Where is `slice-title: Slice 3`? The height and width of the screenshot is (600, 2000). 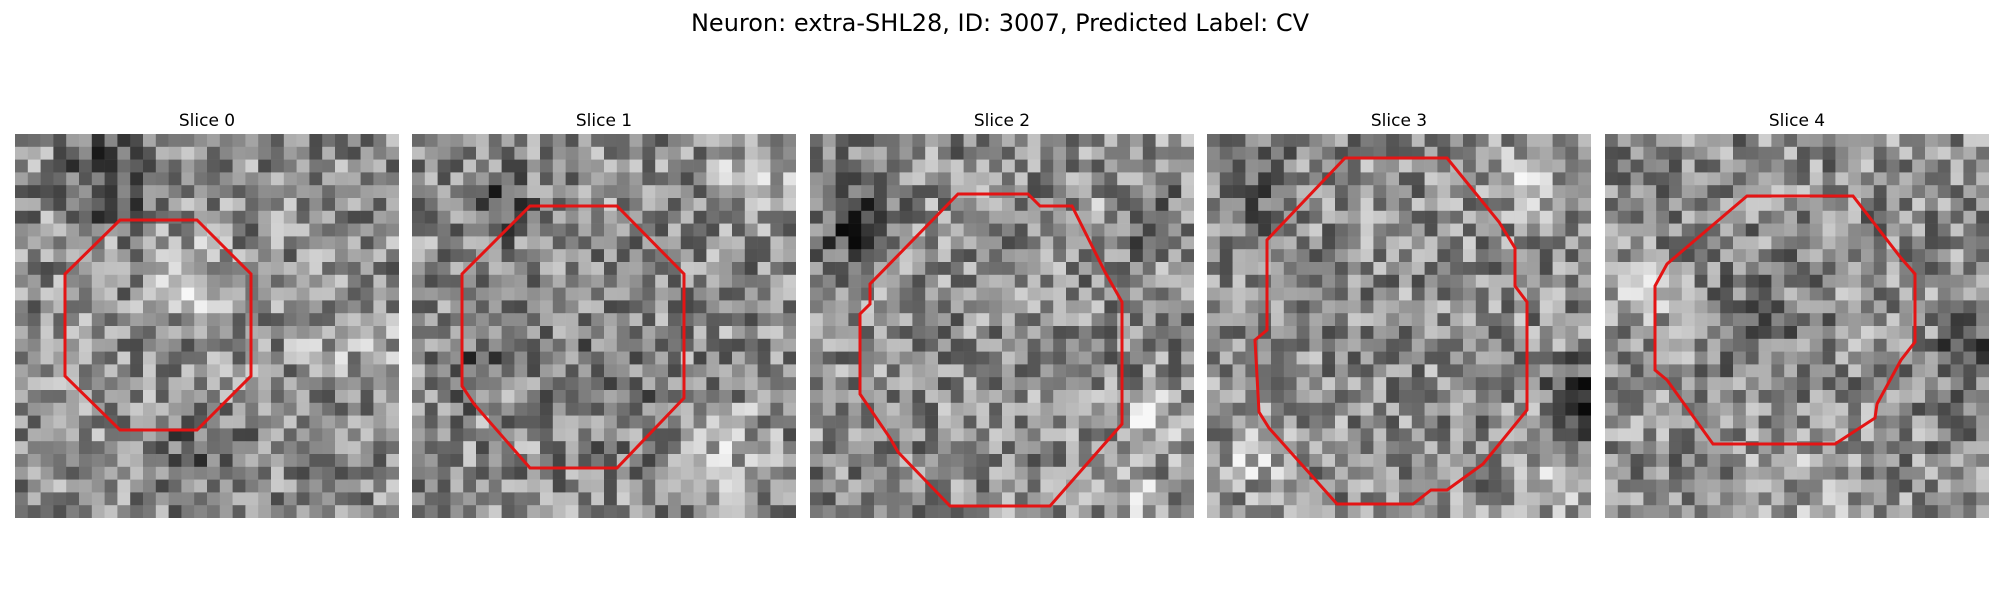 slice-title: Slice 3 is located at coordinates (1399, 121).